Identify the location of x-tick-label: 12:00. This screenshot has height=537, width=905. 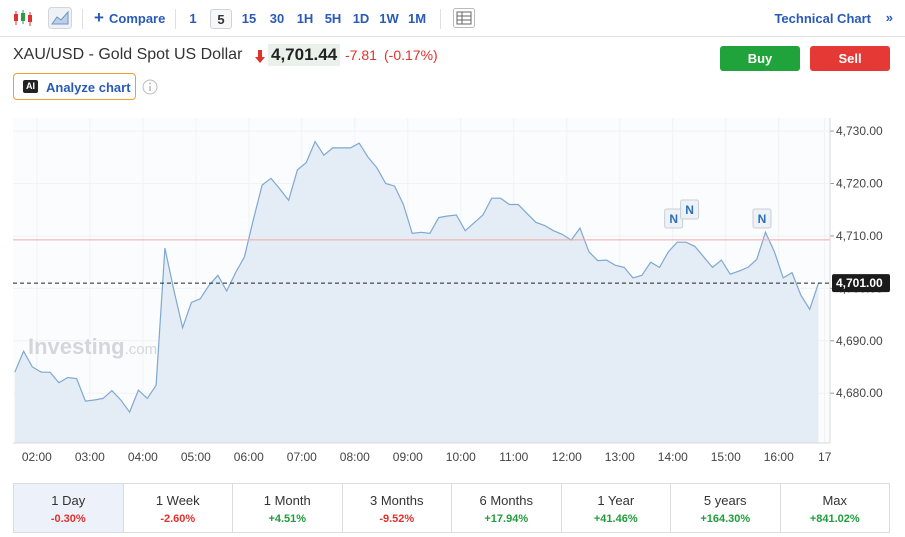
(567, 457).